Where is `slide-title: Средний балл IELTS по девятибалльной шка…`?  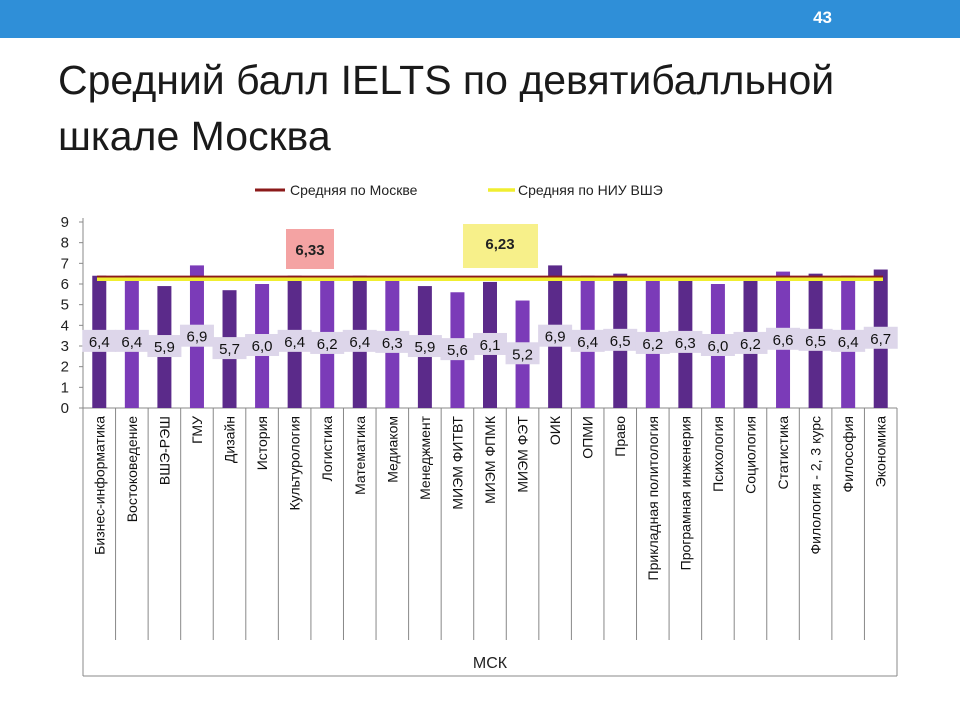 slide-title: Средний балл IELTS по девятибалльной шка… is located at coordinates (446, 108).